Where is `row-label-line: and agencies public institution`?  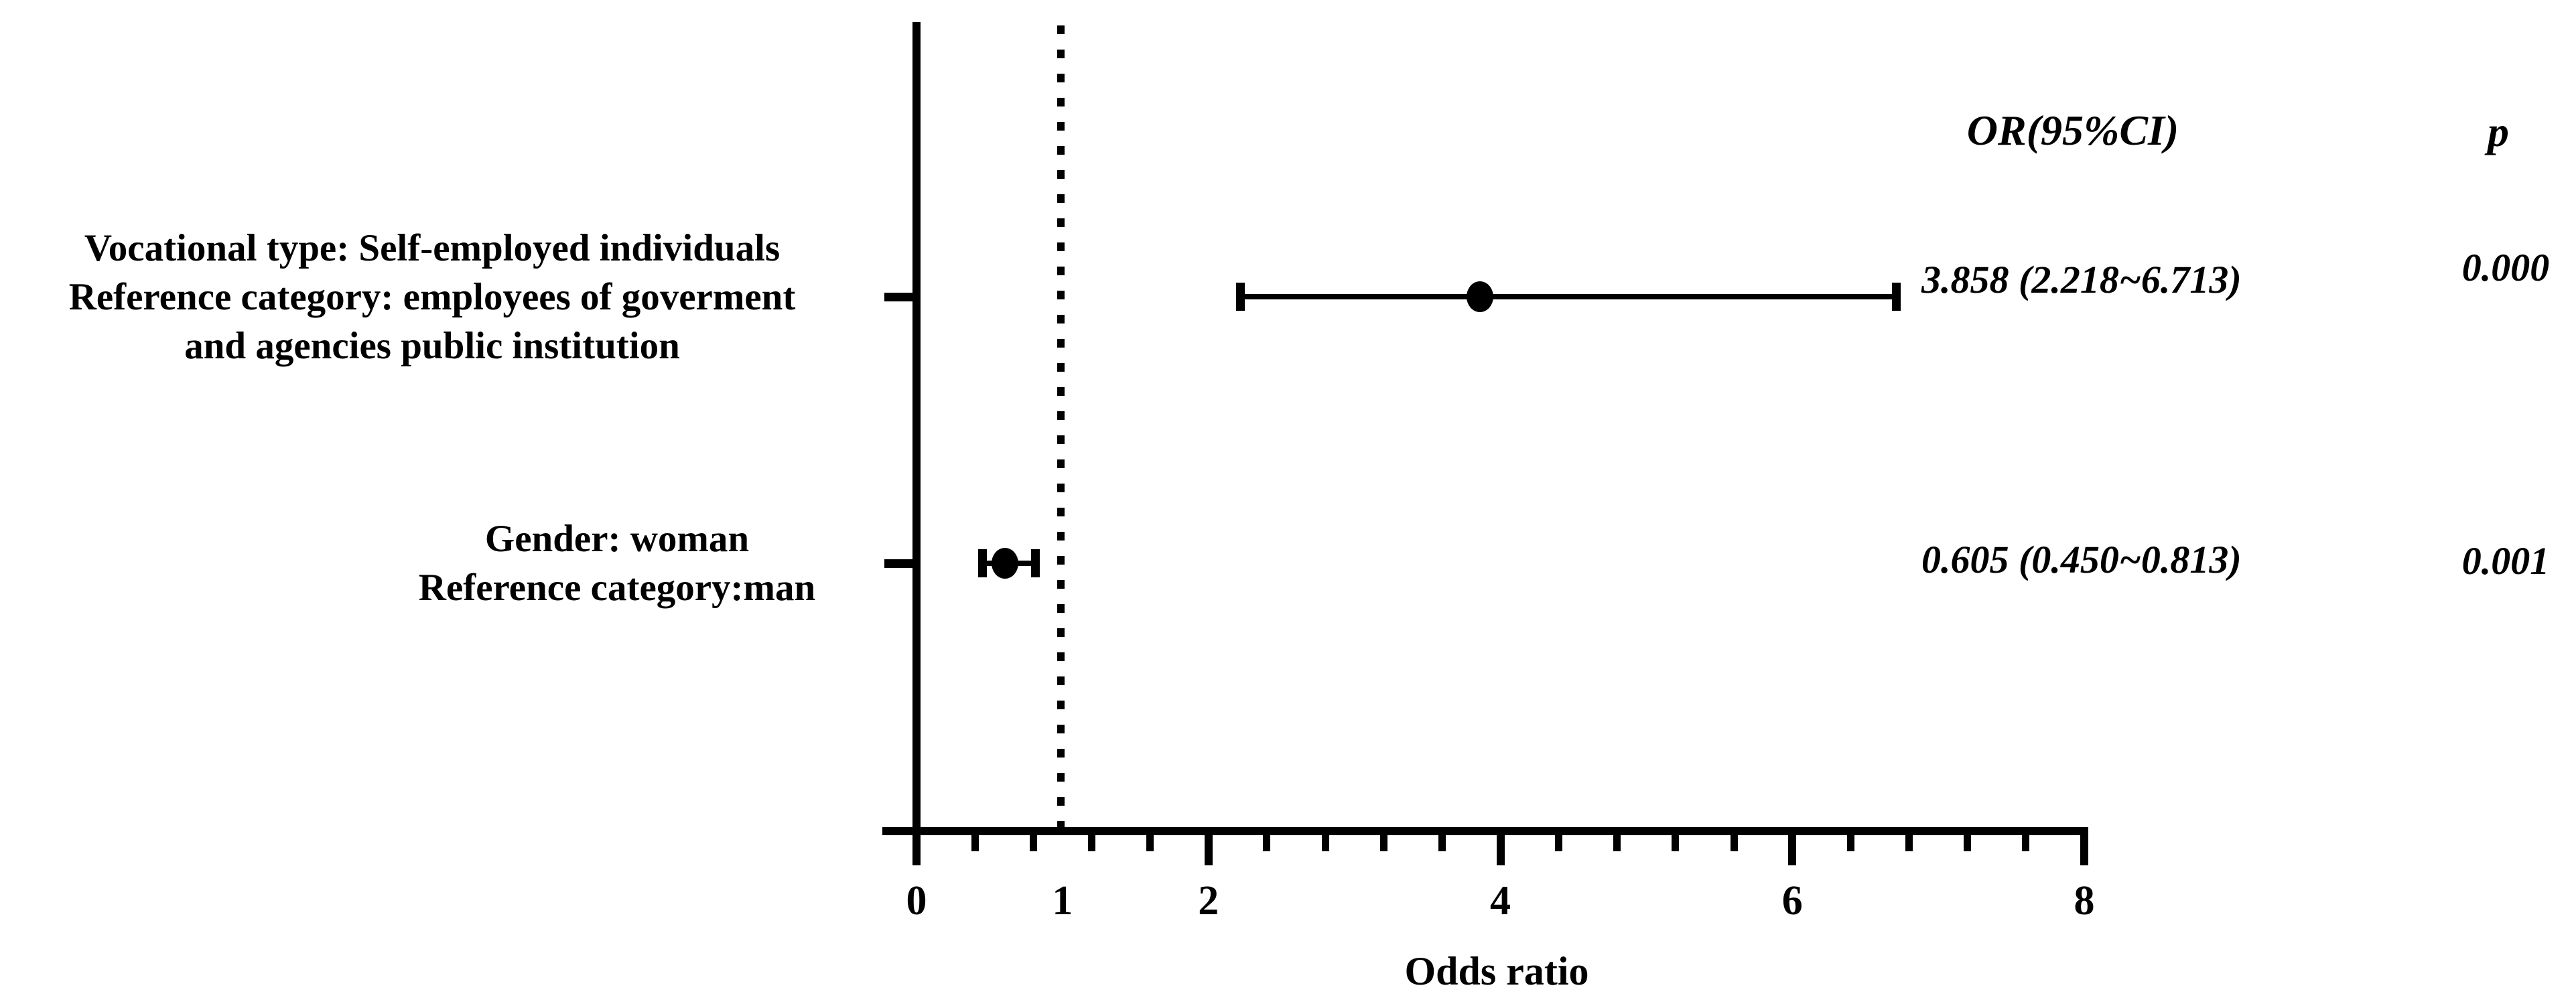 row-label-line: and agencies public institution is located at coordinates (432, 345).